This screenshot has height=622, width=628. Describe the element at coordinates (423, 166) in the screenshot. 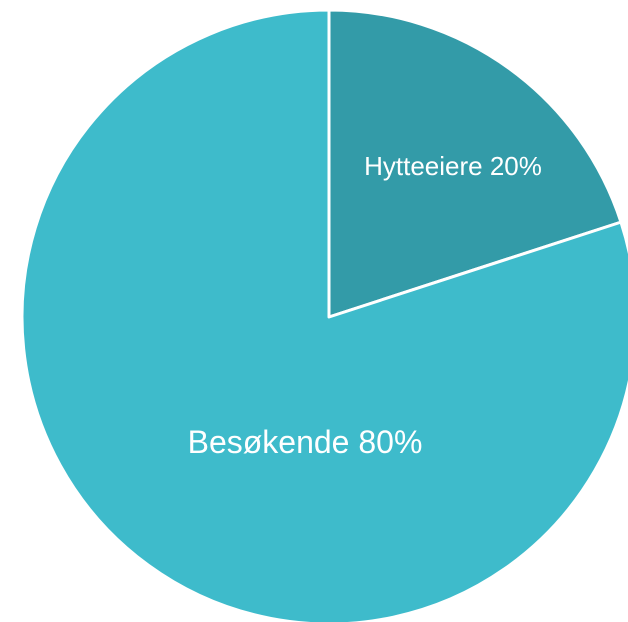

I see `category-name: Hytteeiere` at that location.